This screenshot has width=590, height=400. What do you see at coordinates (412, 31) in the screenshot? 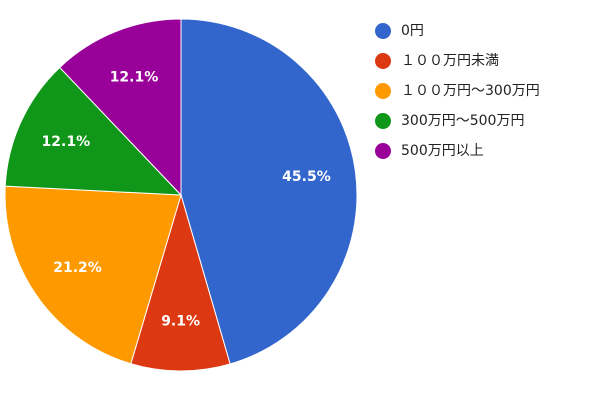
I see `legend-label-0: 0円` at bounding box center [412, 31].